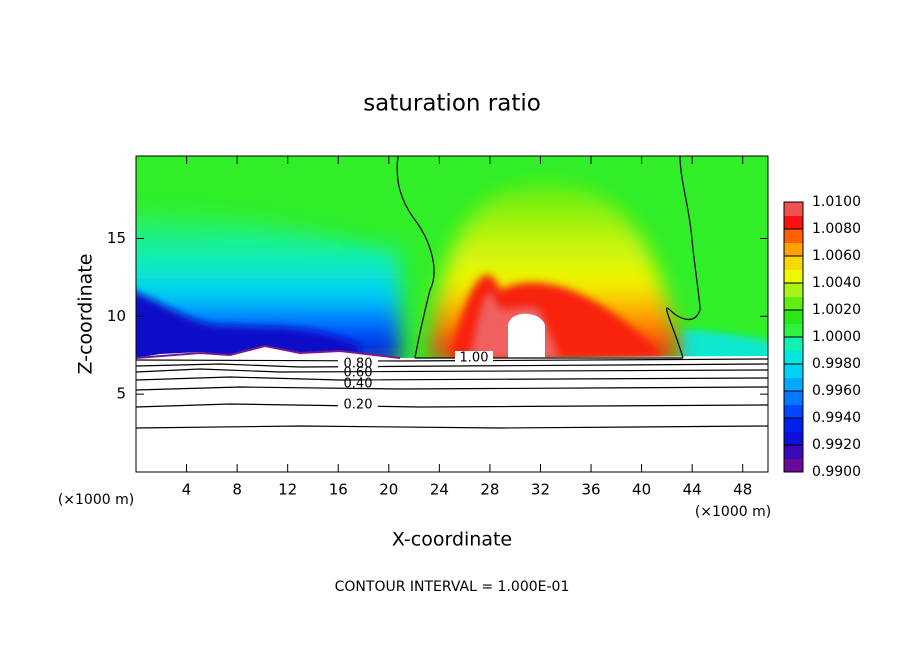 Image resolution: width=904 pixels, height=654 pixels. I want to click on colorbar-tick-label: 0.9960, so click(836, 391).